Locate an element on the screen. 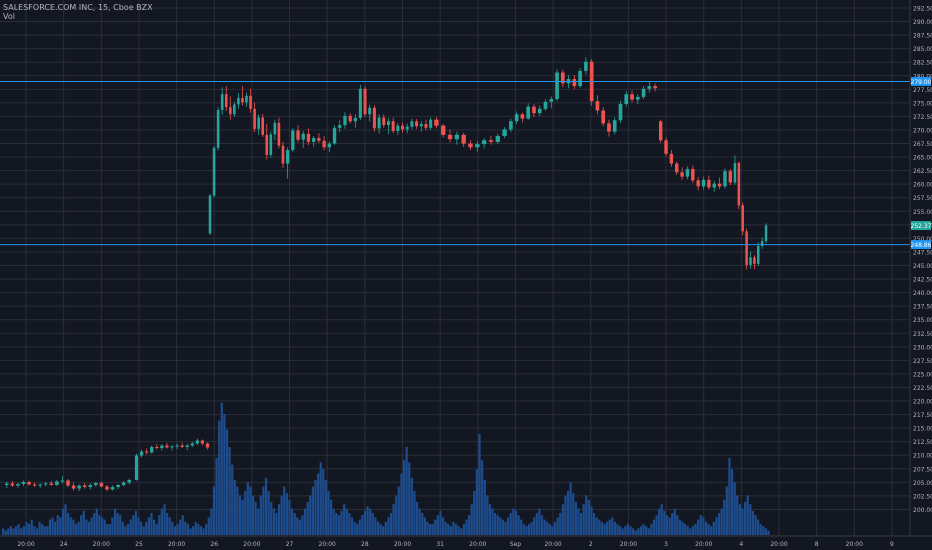 Image resolution: width=932 pixels, height=550 pixels. time-tick-label: 28 is located at coordinates (365, 544).